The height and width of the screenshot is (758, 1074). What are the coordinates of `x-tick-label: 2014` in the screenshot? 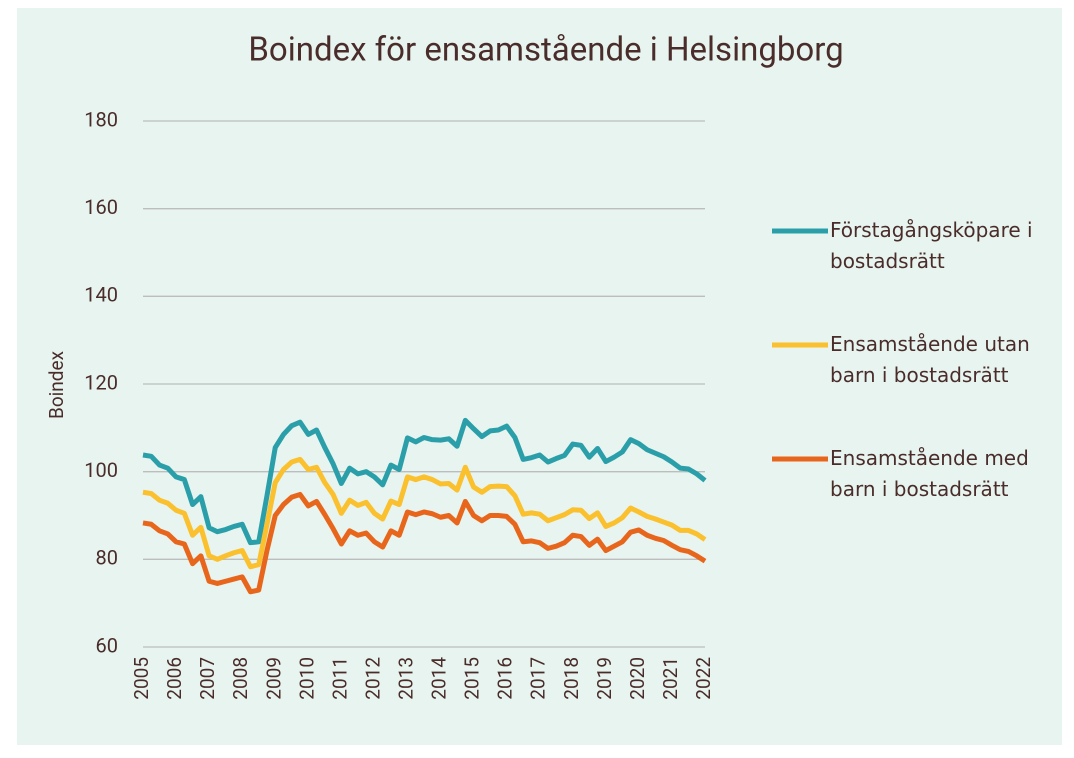 It's located at (439, 678).